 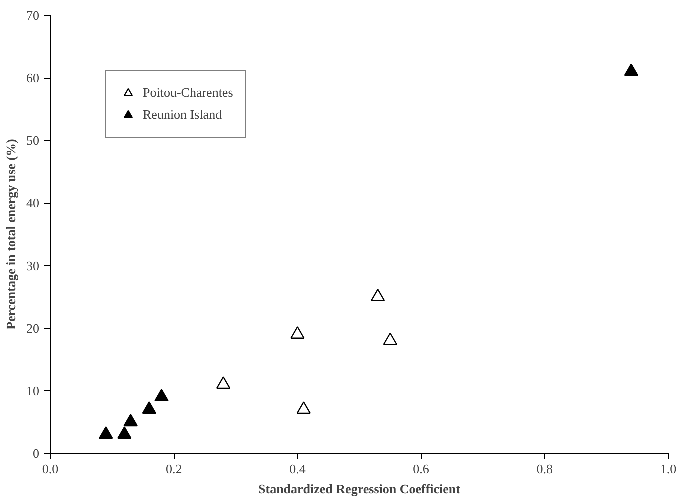 What do you see at coordinates (33, 328) in the screenshot?
I see `y-tick-label: 20` at bounding box center [33, 328].